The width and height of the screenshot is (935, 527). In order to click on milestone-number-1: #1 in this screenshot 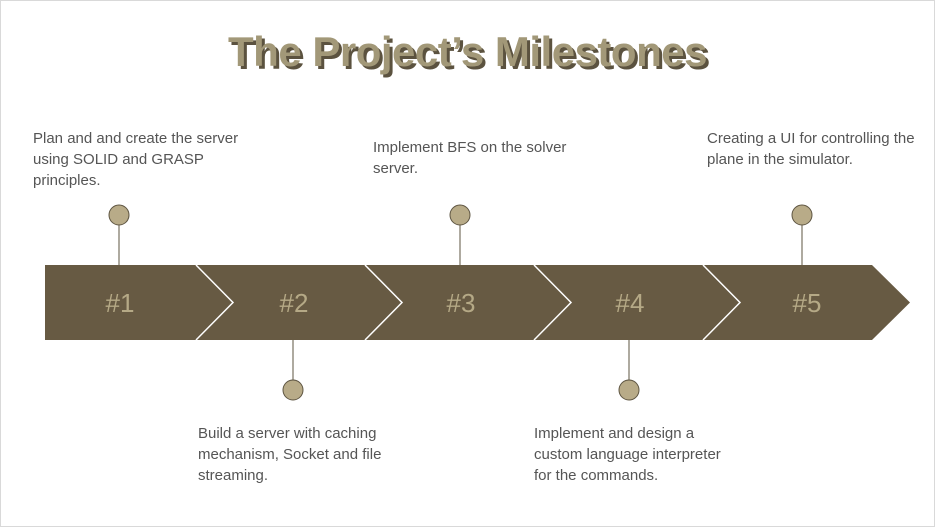, I will do `click(120, 303)`.